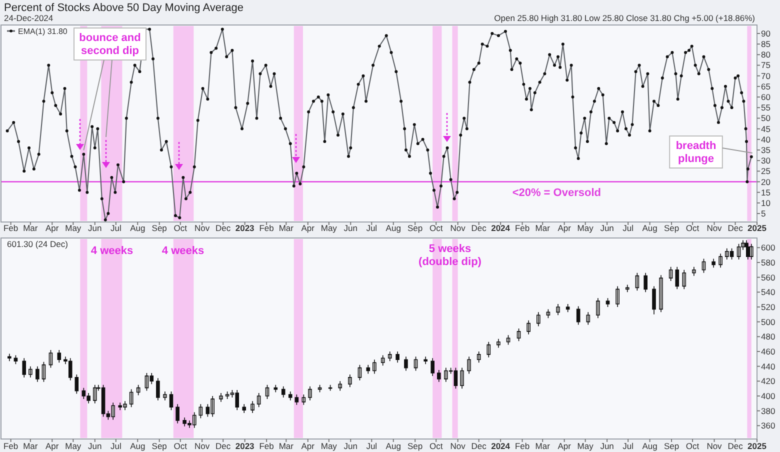 Image resolution: width=780 pixels, height=452 pixels. I want to click on y-tick-label: 520, so click(768, 307).